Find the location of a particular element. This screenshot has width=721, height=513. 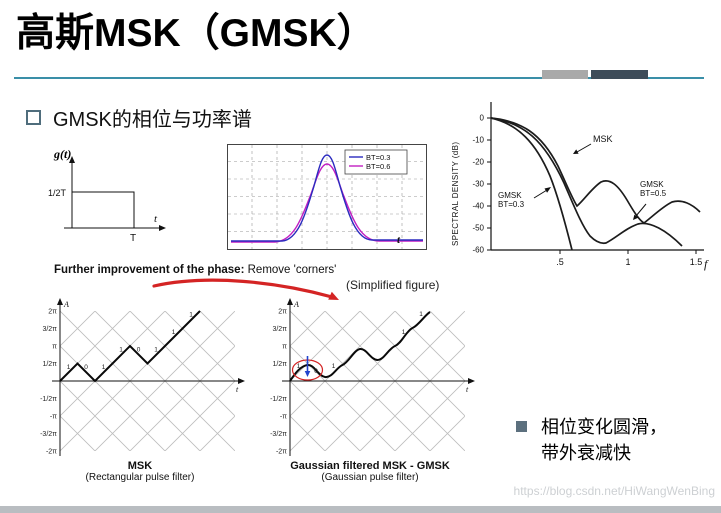

gt-pulse-figure: g(t) 1/2T T t is located at coordinates (107, 195).